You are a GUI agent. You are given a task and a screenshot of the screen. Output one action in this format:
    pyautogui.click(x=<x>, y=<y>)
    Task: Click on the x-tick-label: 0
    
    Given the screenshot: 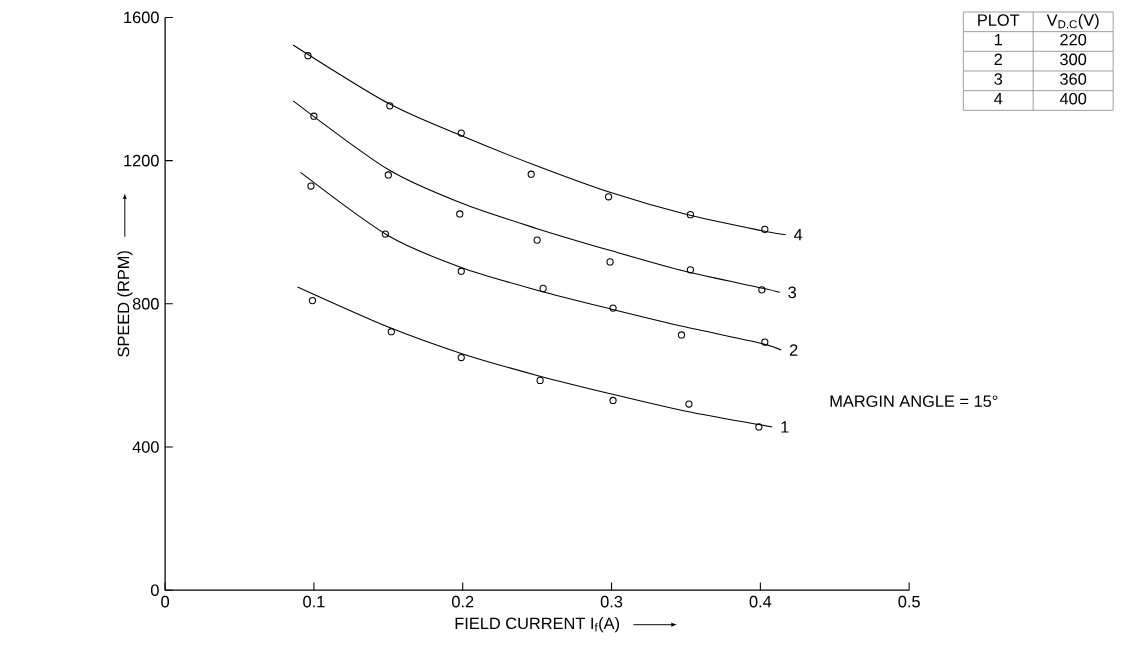 What is the action you would take?
    pyautogui.click(x=165, y=602)
    